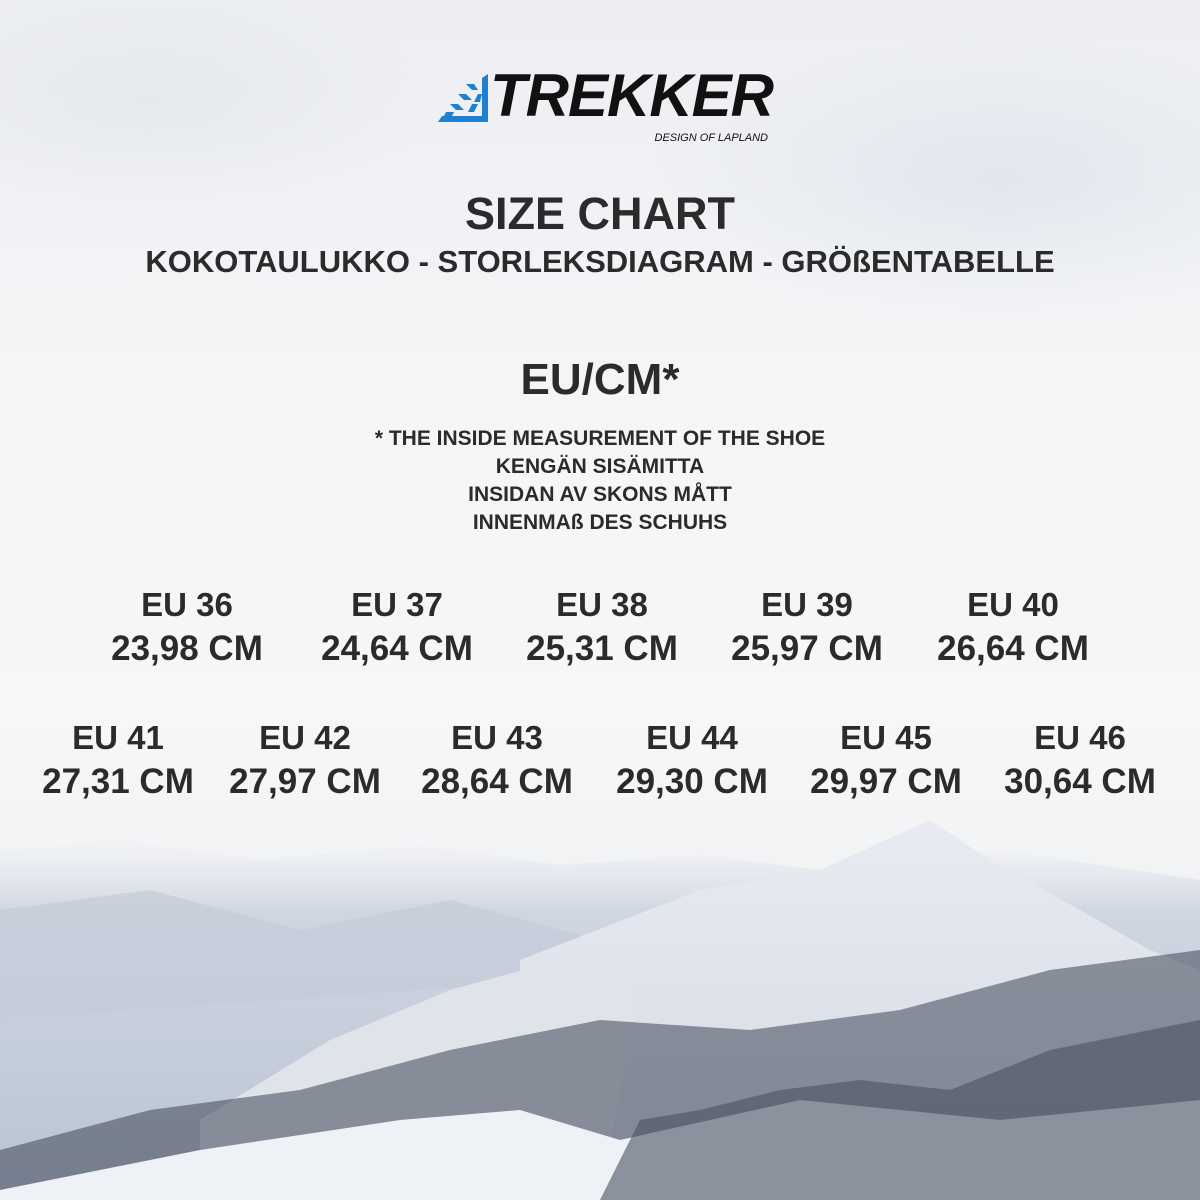  Describe the element at coordinates (886, 737) in the screenshot. I see `eu-size: EU 45` at that location.